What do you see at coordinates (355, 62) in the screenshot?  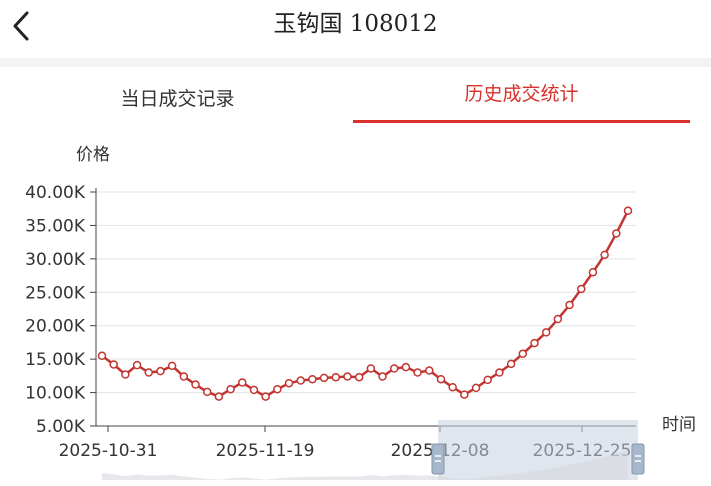 I see `divider` at bounding box center [355, 62].